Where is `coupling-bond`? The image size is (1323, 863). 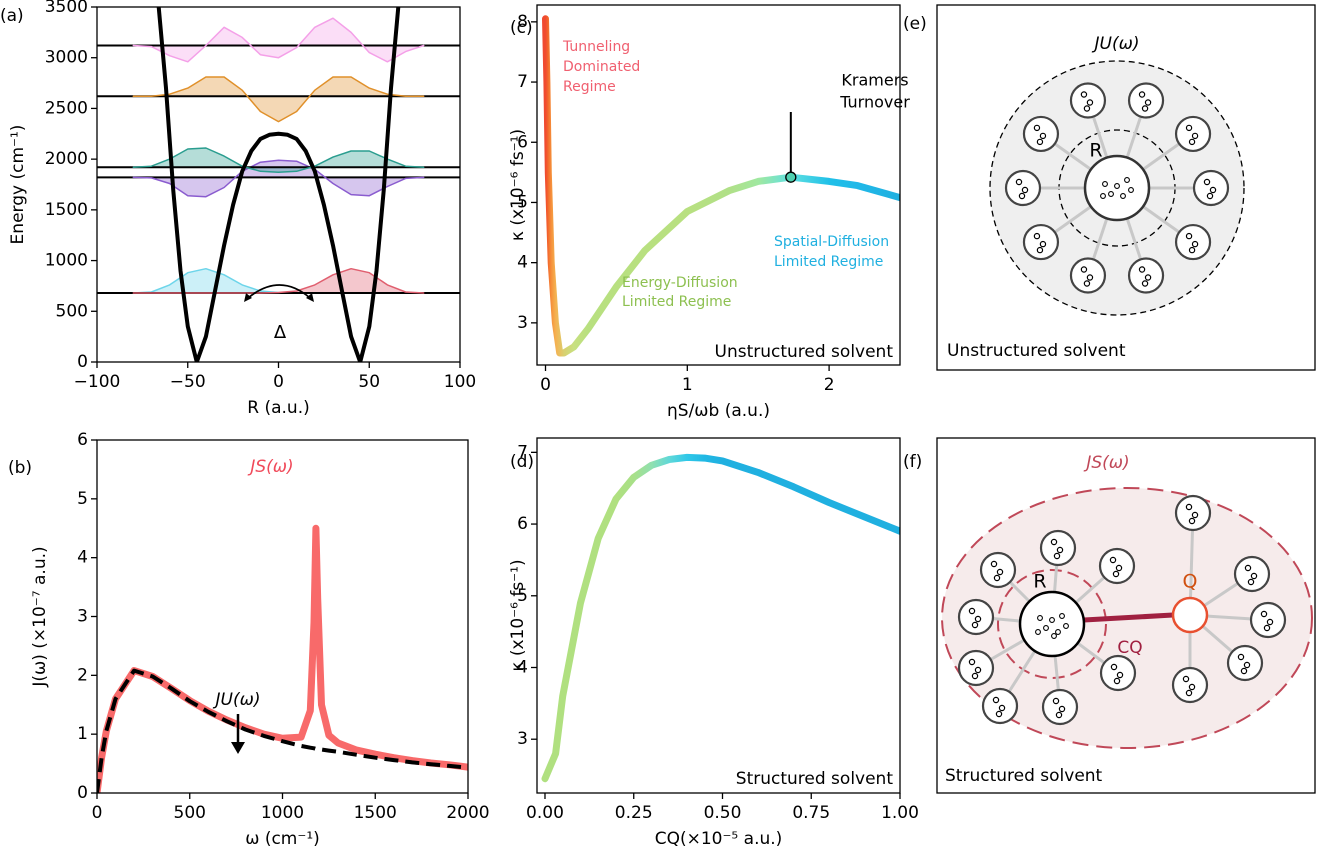 coupling-bond is located at coordinates (1128, 617).